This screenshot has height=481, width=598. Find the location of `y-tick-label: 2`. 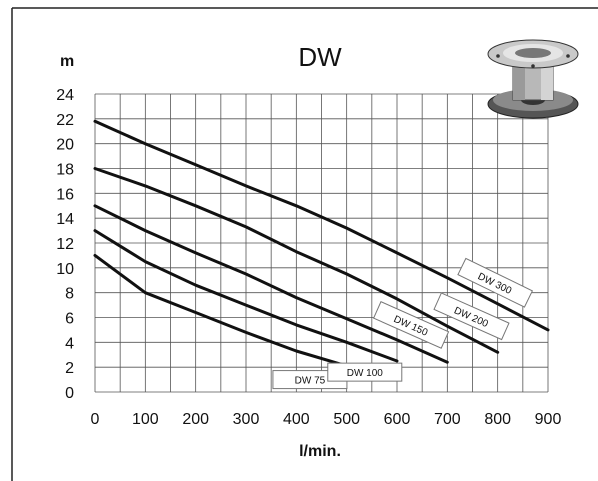

y-tick-label: 2 is located at coordinates (69, 368).